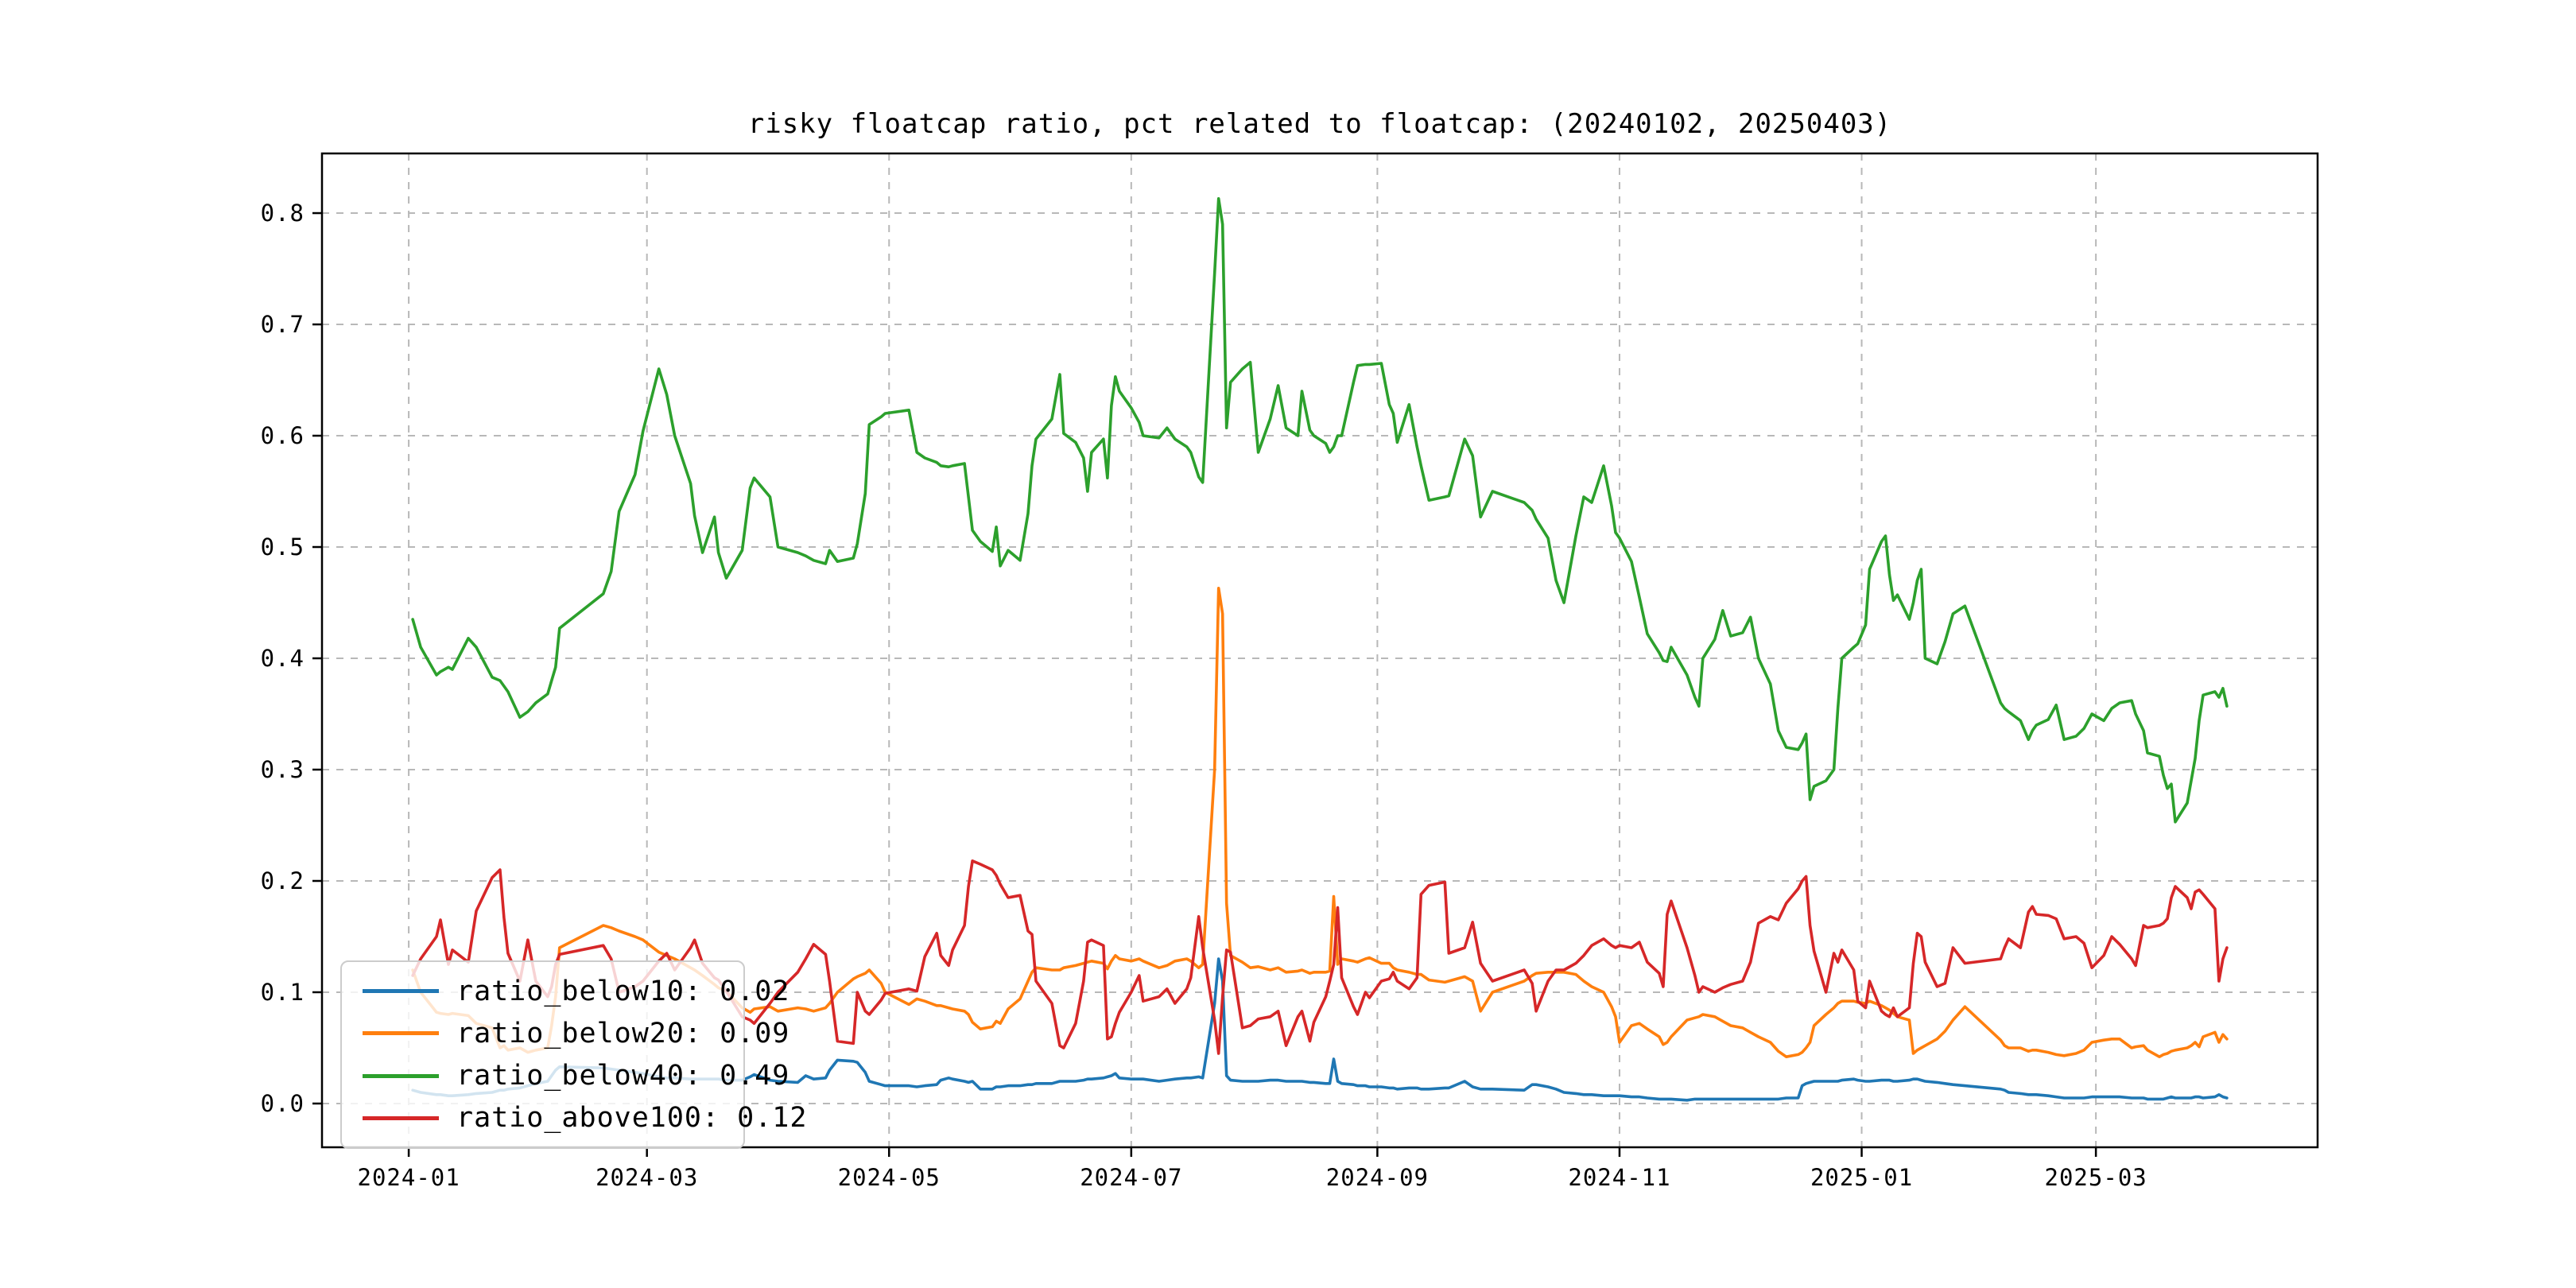  Describe the element at coordinates (283, 659) in the screenshot. I see `y-tick-label: 0.4` at that location.